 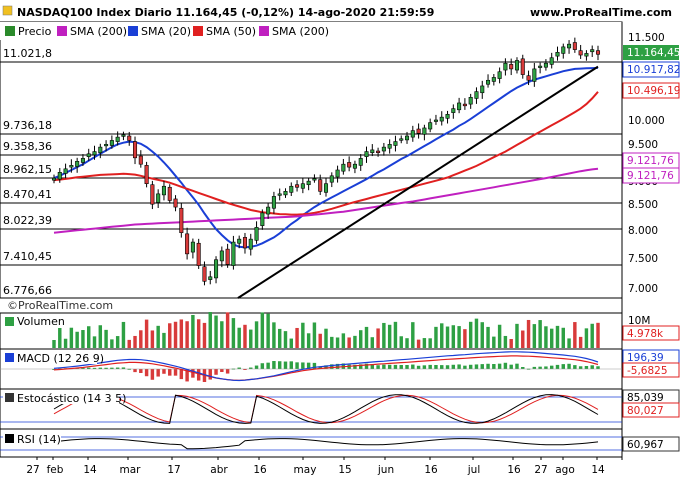 What do you see at coordinates (645, 398) in the screenshot?
I see `stochastic-value-1: 85,039` at bounding box center [645, 398].